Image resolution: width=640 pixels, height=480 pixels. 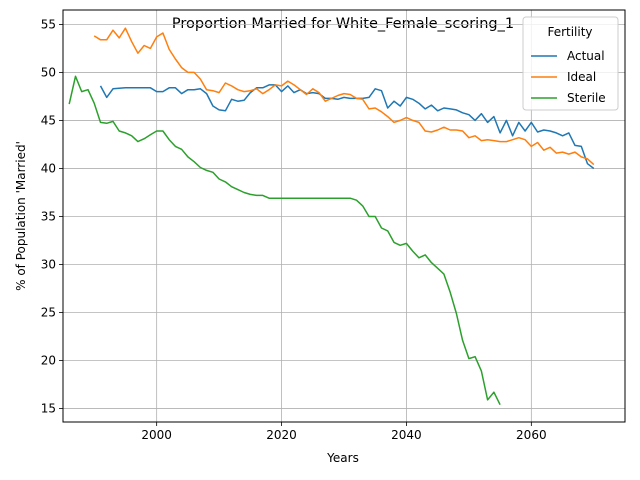 I want to click on legend: Fertility Actual Ideal Sterile, so click(x=570, y=63).